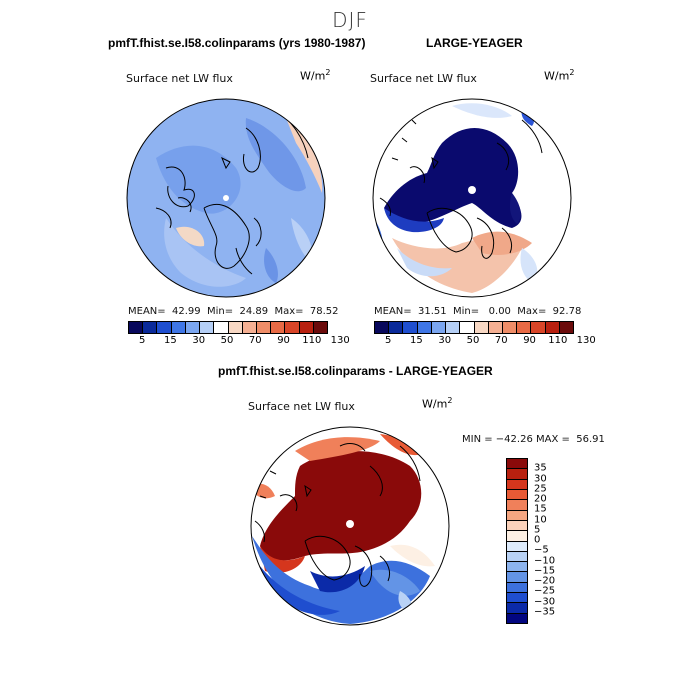 The height and width of the screenshot is (700, 700). What do you see at coordinates (537, 540) in the screenshot?
I see `colorbar-tick-label: 0` at bounding box center [537, 540].